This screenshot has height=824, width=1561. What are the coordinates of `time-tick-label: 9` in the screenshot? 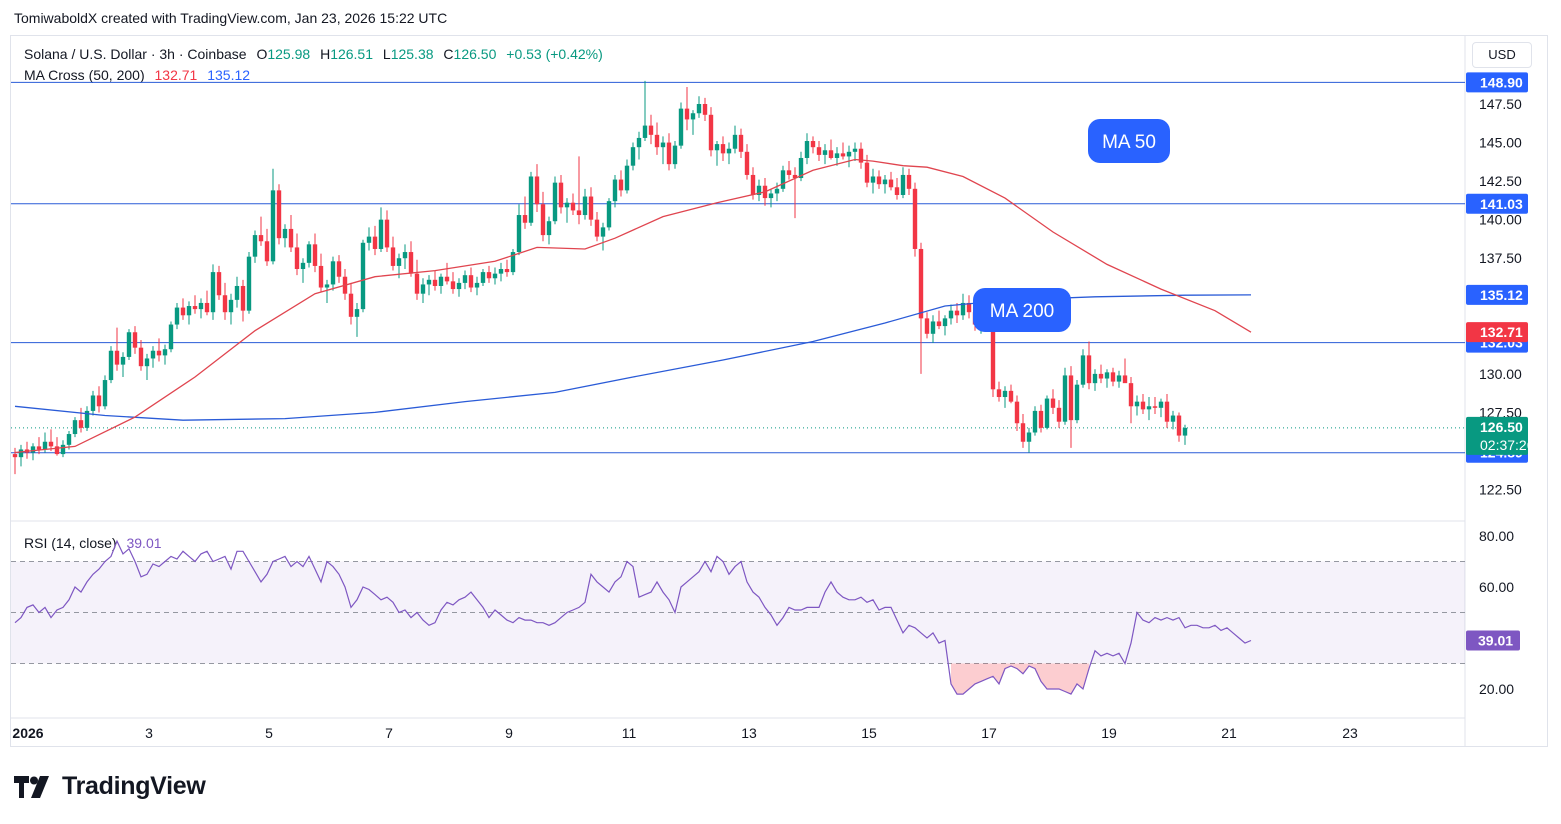 It's located at (509, 733).